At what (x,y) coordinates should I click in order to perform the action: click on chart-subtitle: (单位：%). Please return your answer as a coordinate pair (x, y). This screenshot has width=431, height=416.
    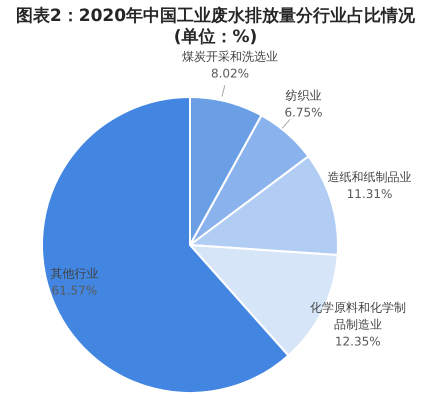
    Looking at the image, I should click on (215, 37).